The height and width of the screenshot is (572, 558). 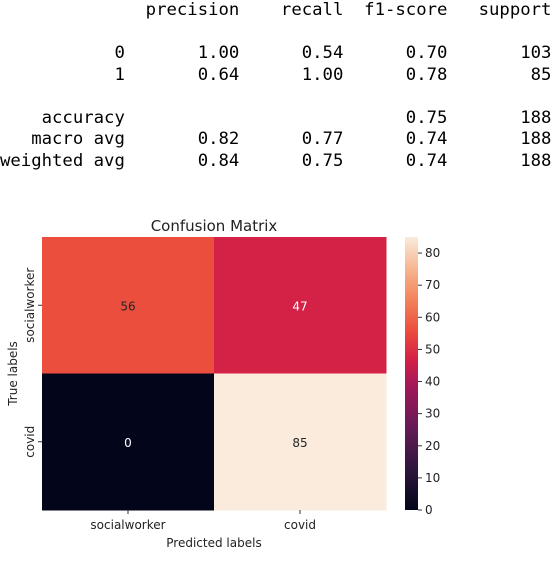 What do you see at coordinates (30, 305) in the screenshot?
I see `y-tick-label: socialworker` at bounding box center [30, 305].